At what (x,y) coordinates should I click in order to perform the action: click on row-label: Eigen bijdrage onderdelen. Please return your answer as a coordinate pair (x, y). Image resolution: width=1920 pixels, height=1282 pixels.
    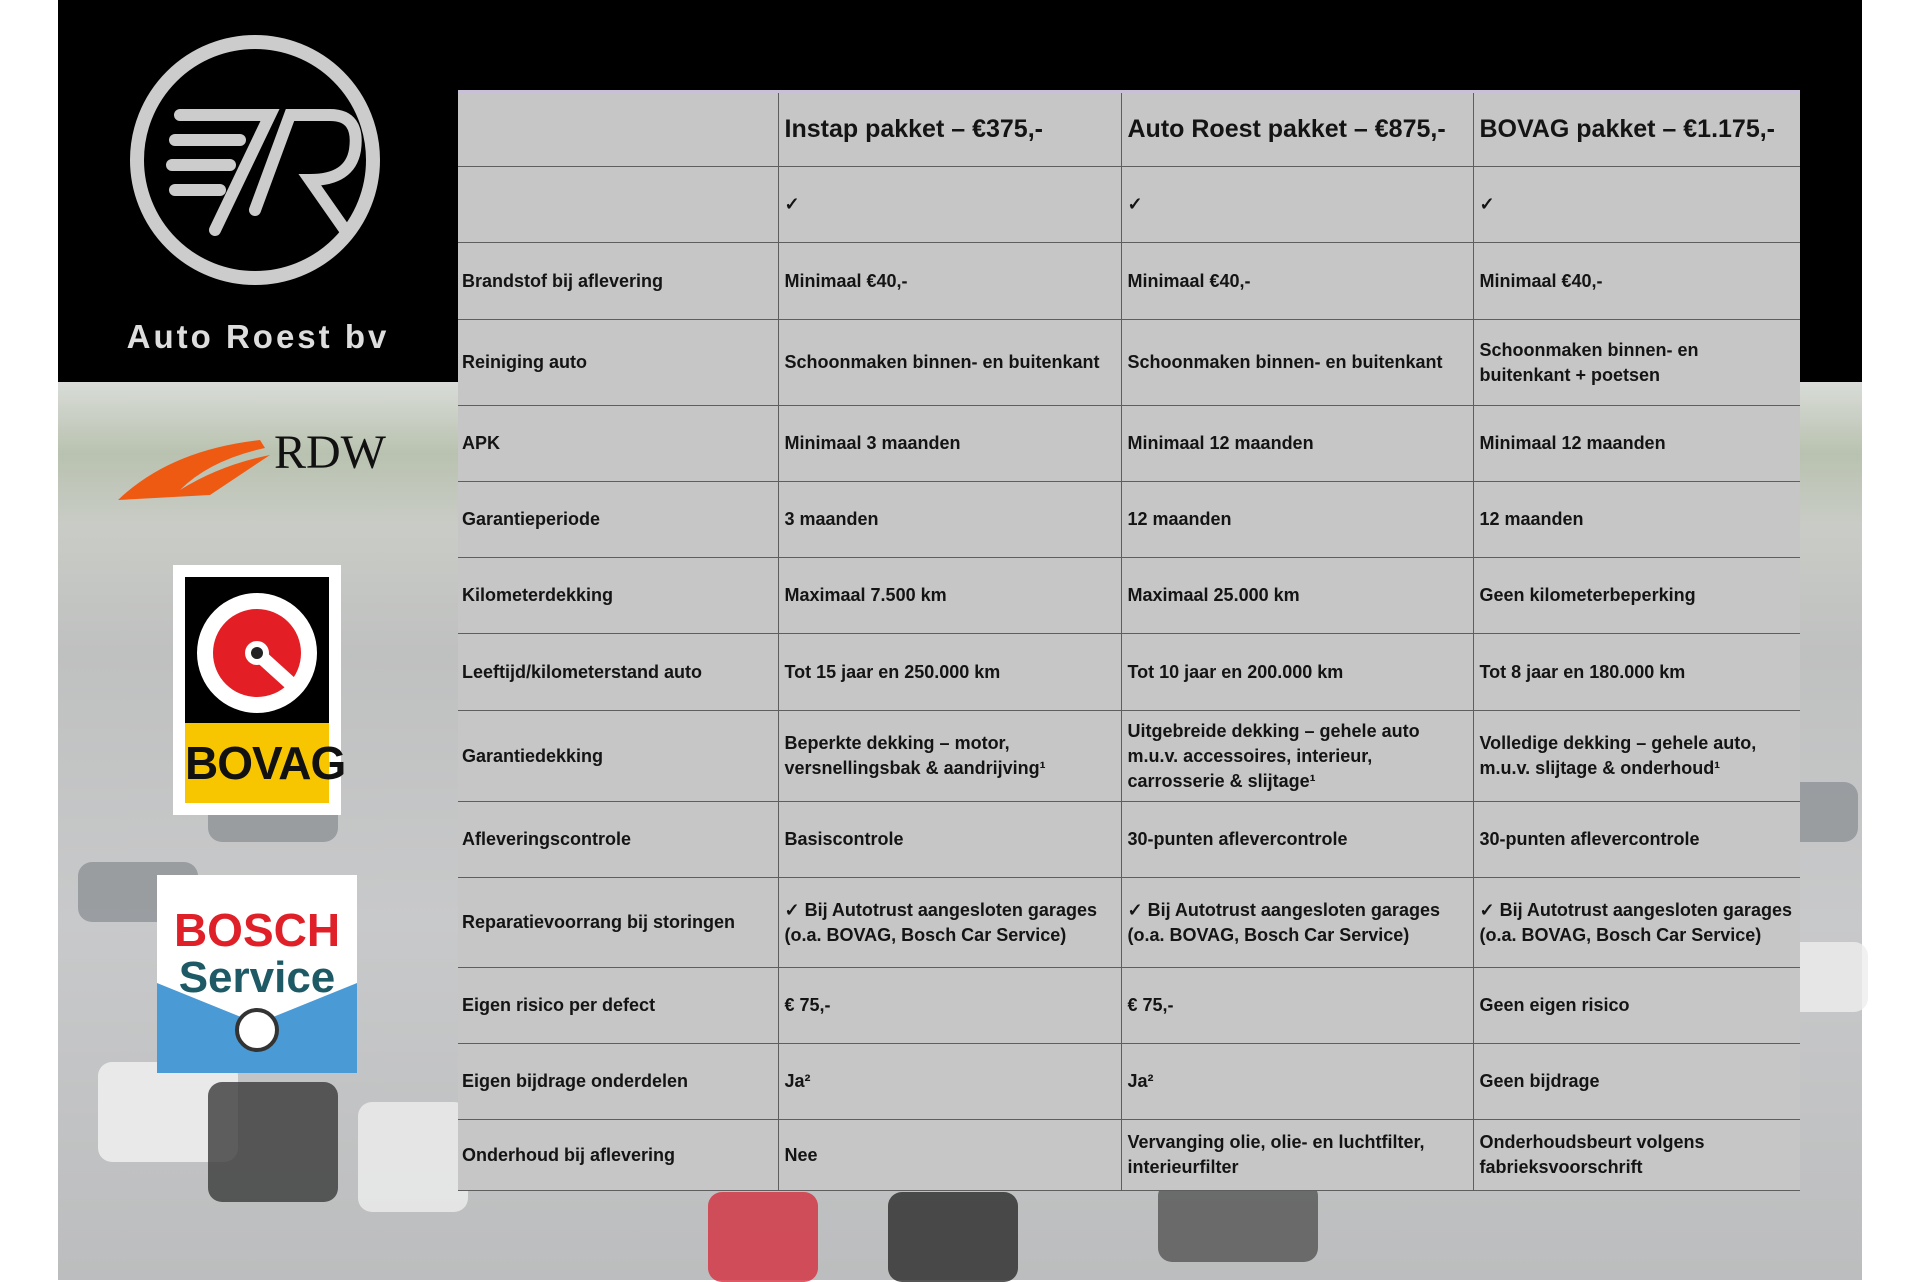
    Looking at the image, I should click on (618, 1081).